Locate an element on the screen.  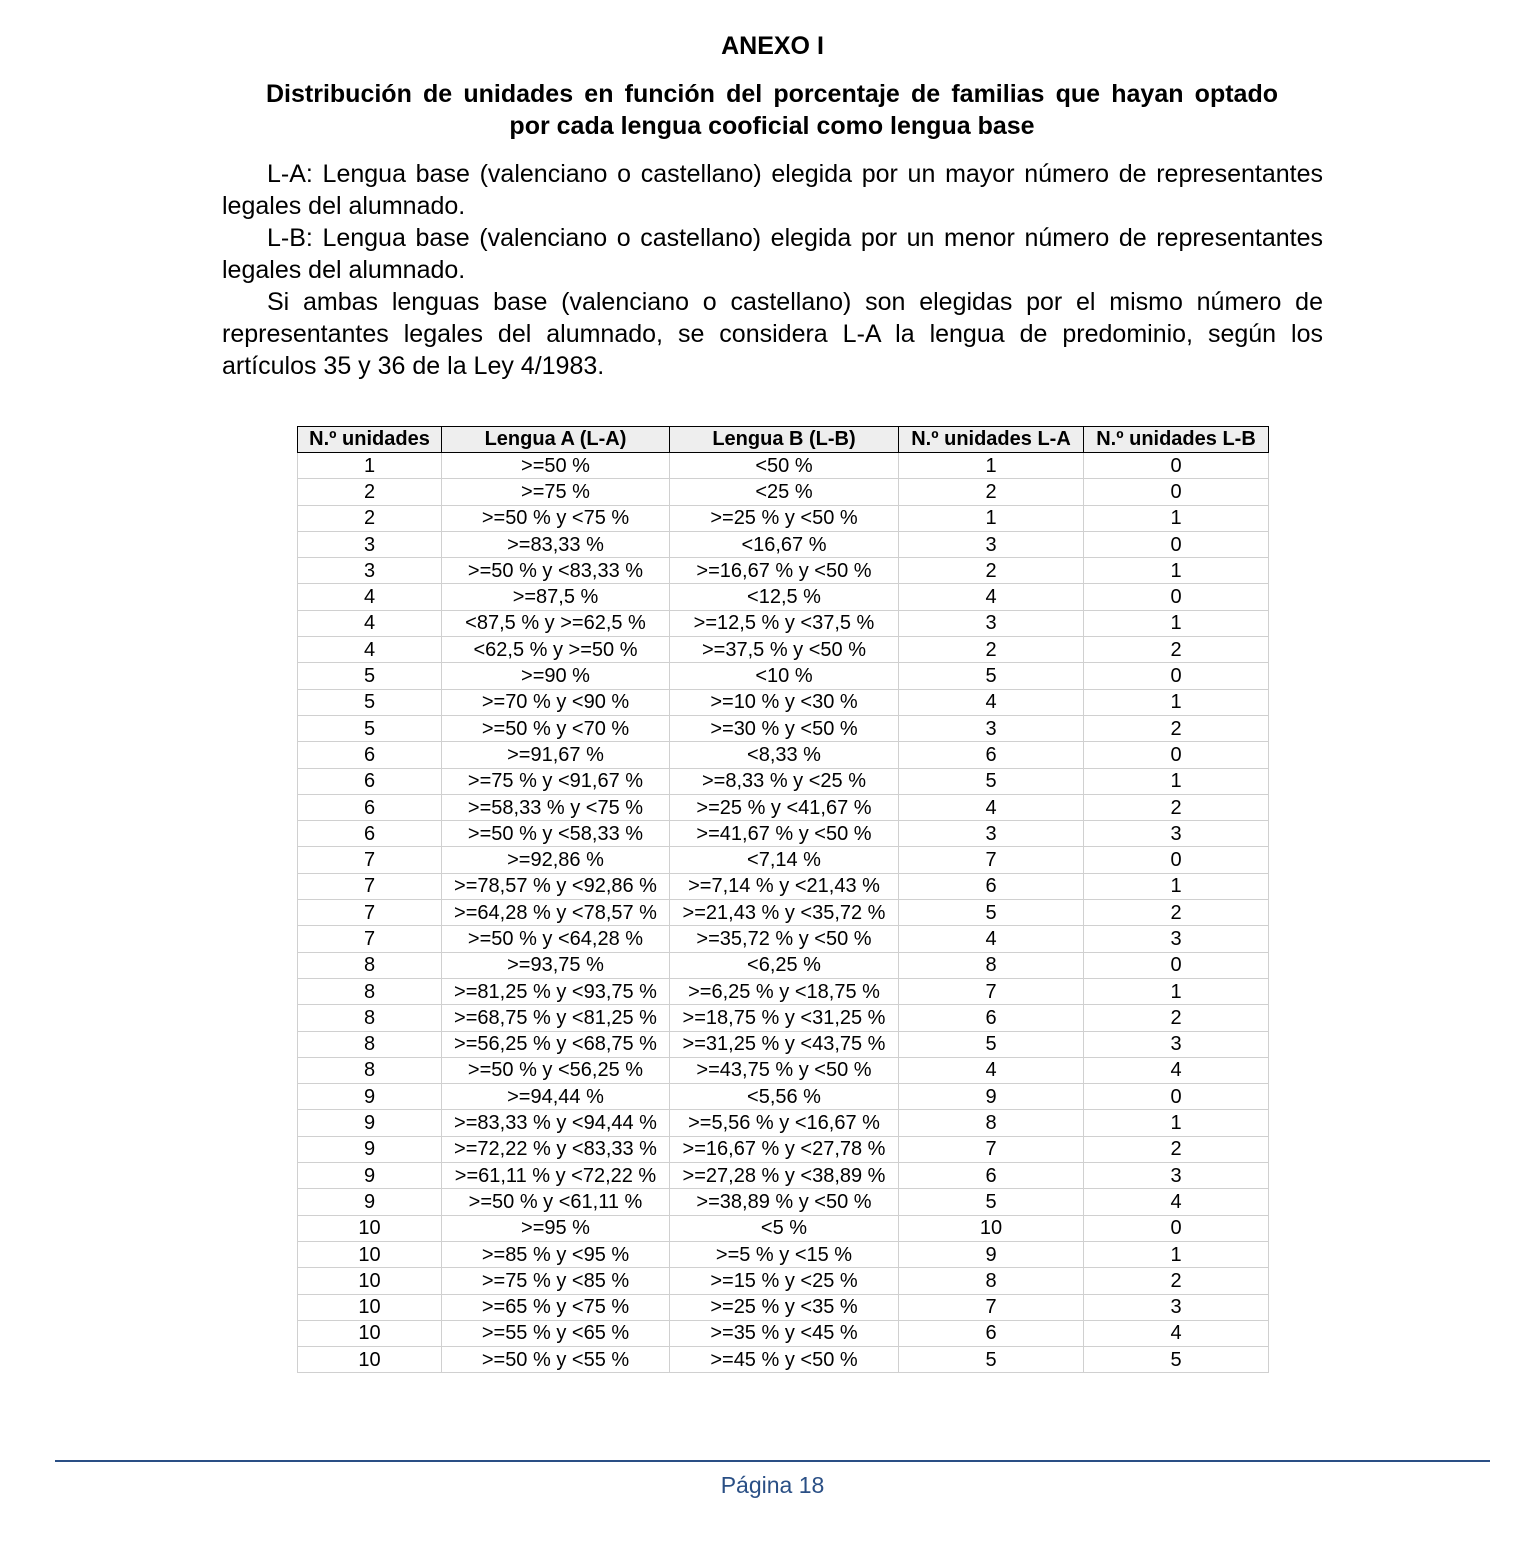
table-row: 10 >=65 % y <75 % >=25 % y <35 % 7 3 is located at coordinates (783, 1307).